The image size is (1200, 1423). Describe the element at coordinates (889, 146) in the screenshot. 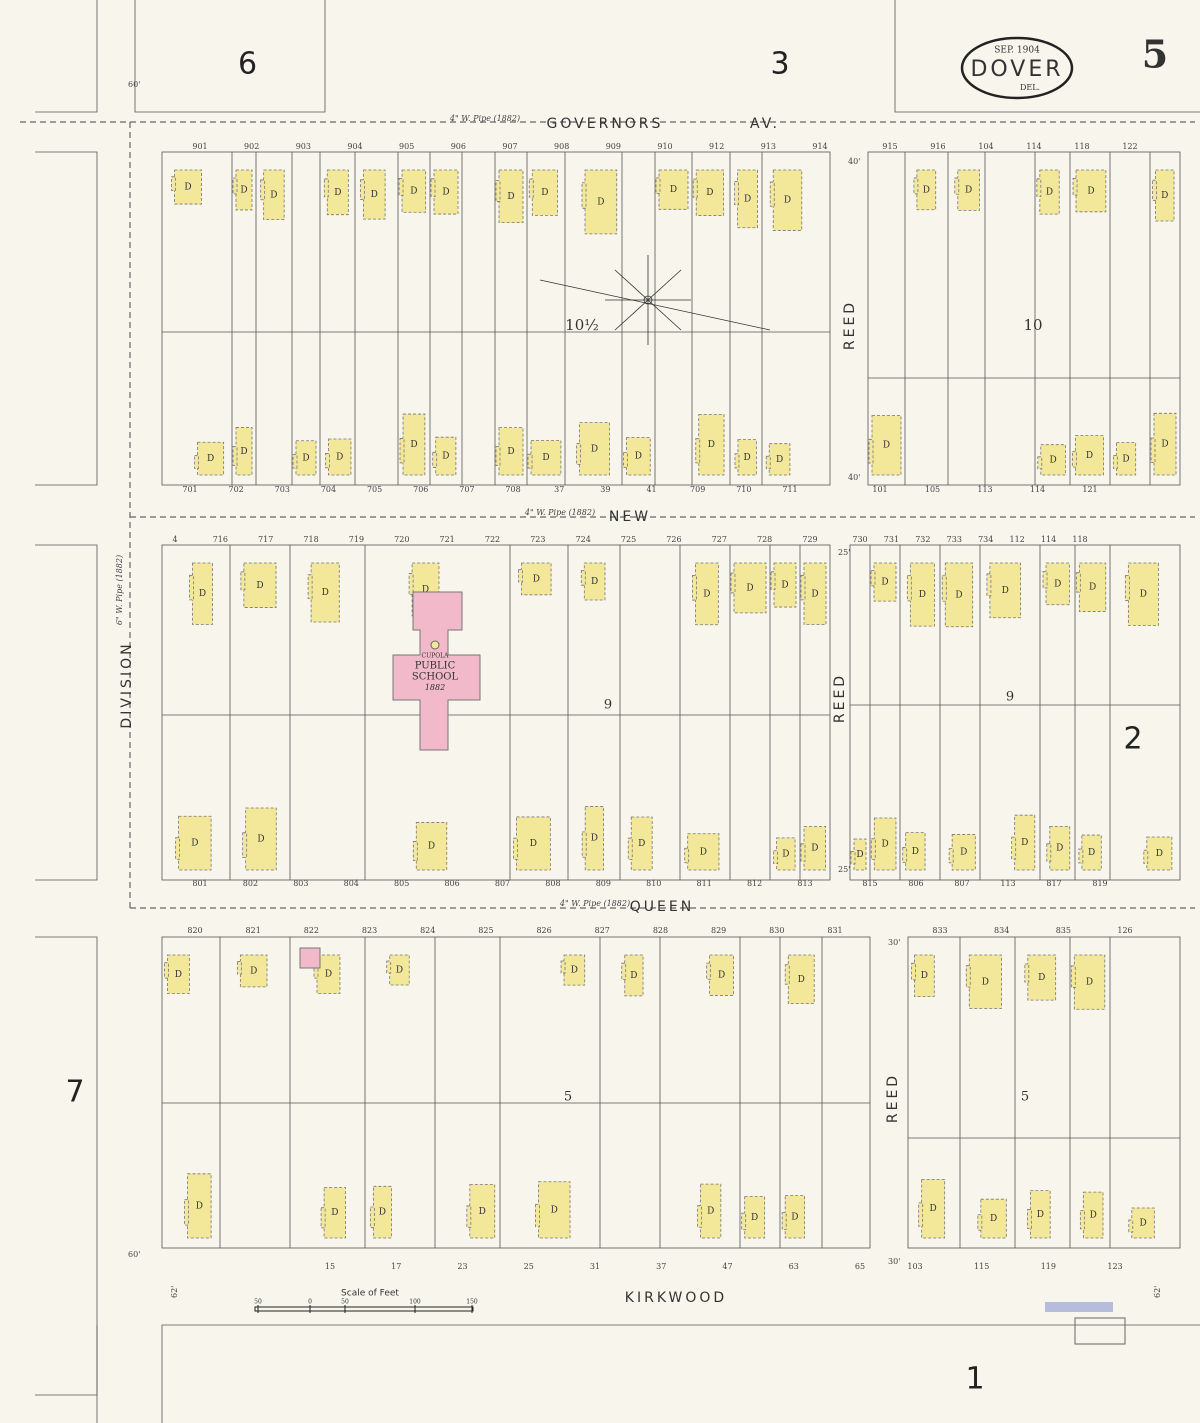

I see `house-number: 915` at that location.